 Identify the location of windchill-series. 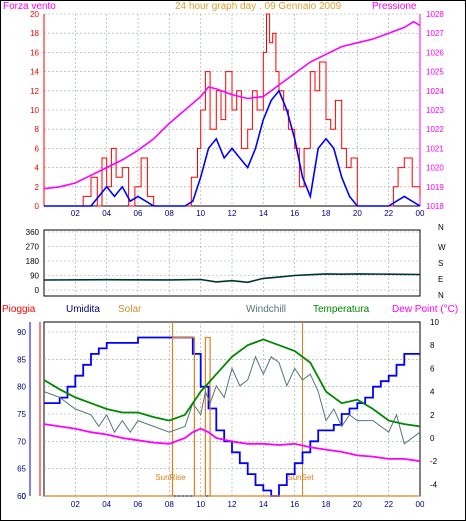
(232, 400).